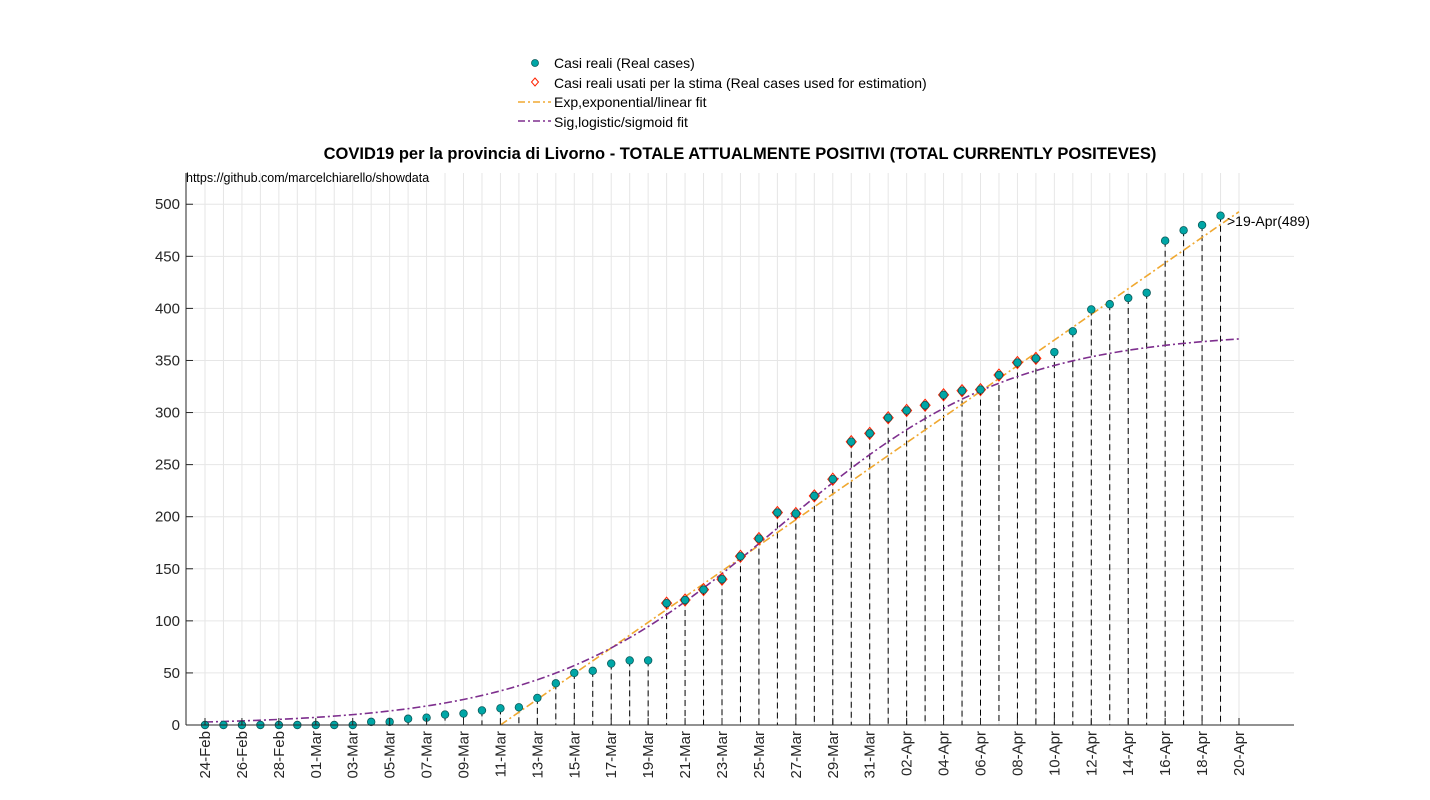 This screenshot has width=1430, height=800. What do you see at coordinates (205, 755) in the screenshot?
I see `x-tick-label: 24-Feb` at bounding box center [205, 755].